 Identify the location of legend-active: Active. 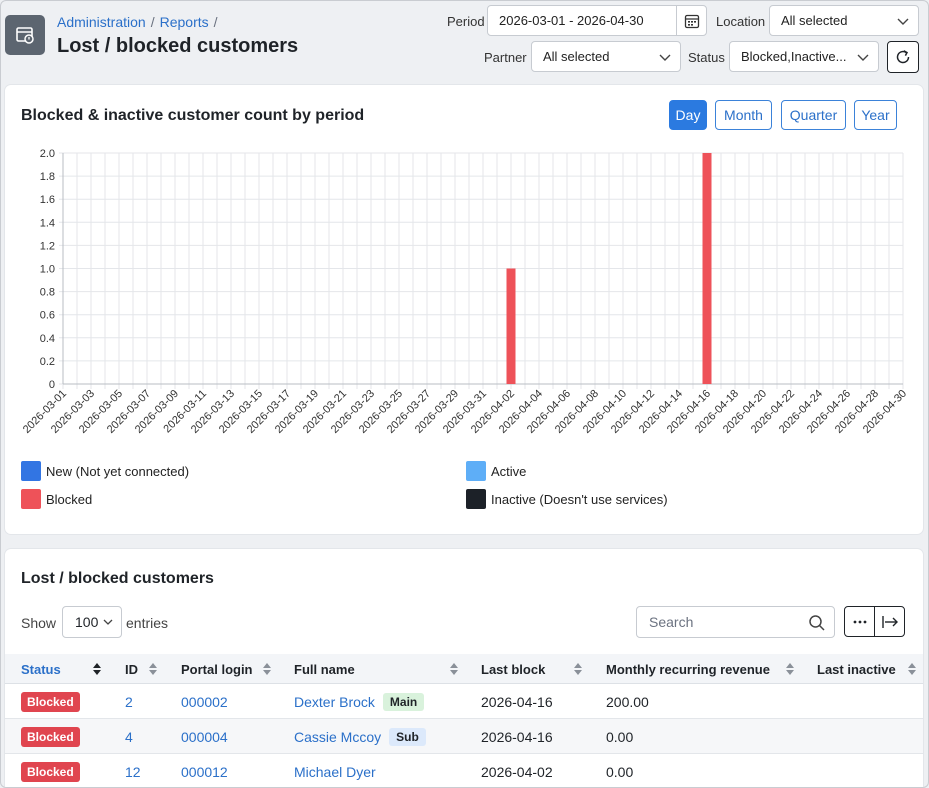
(496, 471).